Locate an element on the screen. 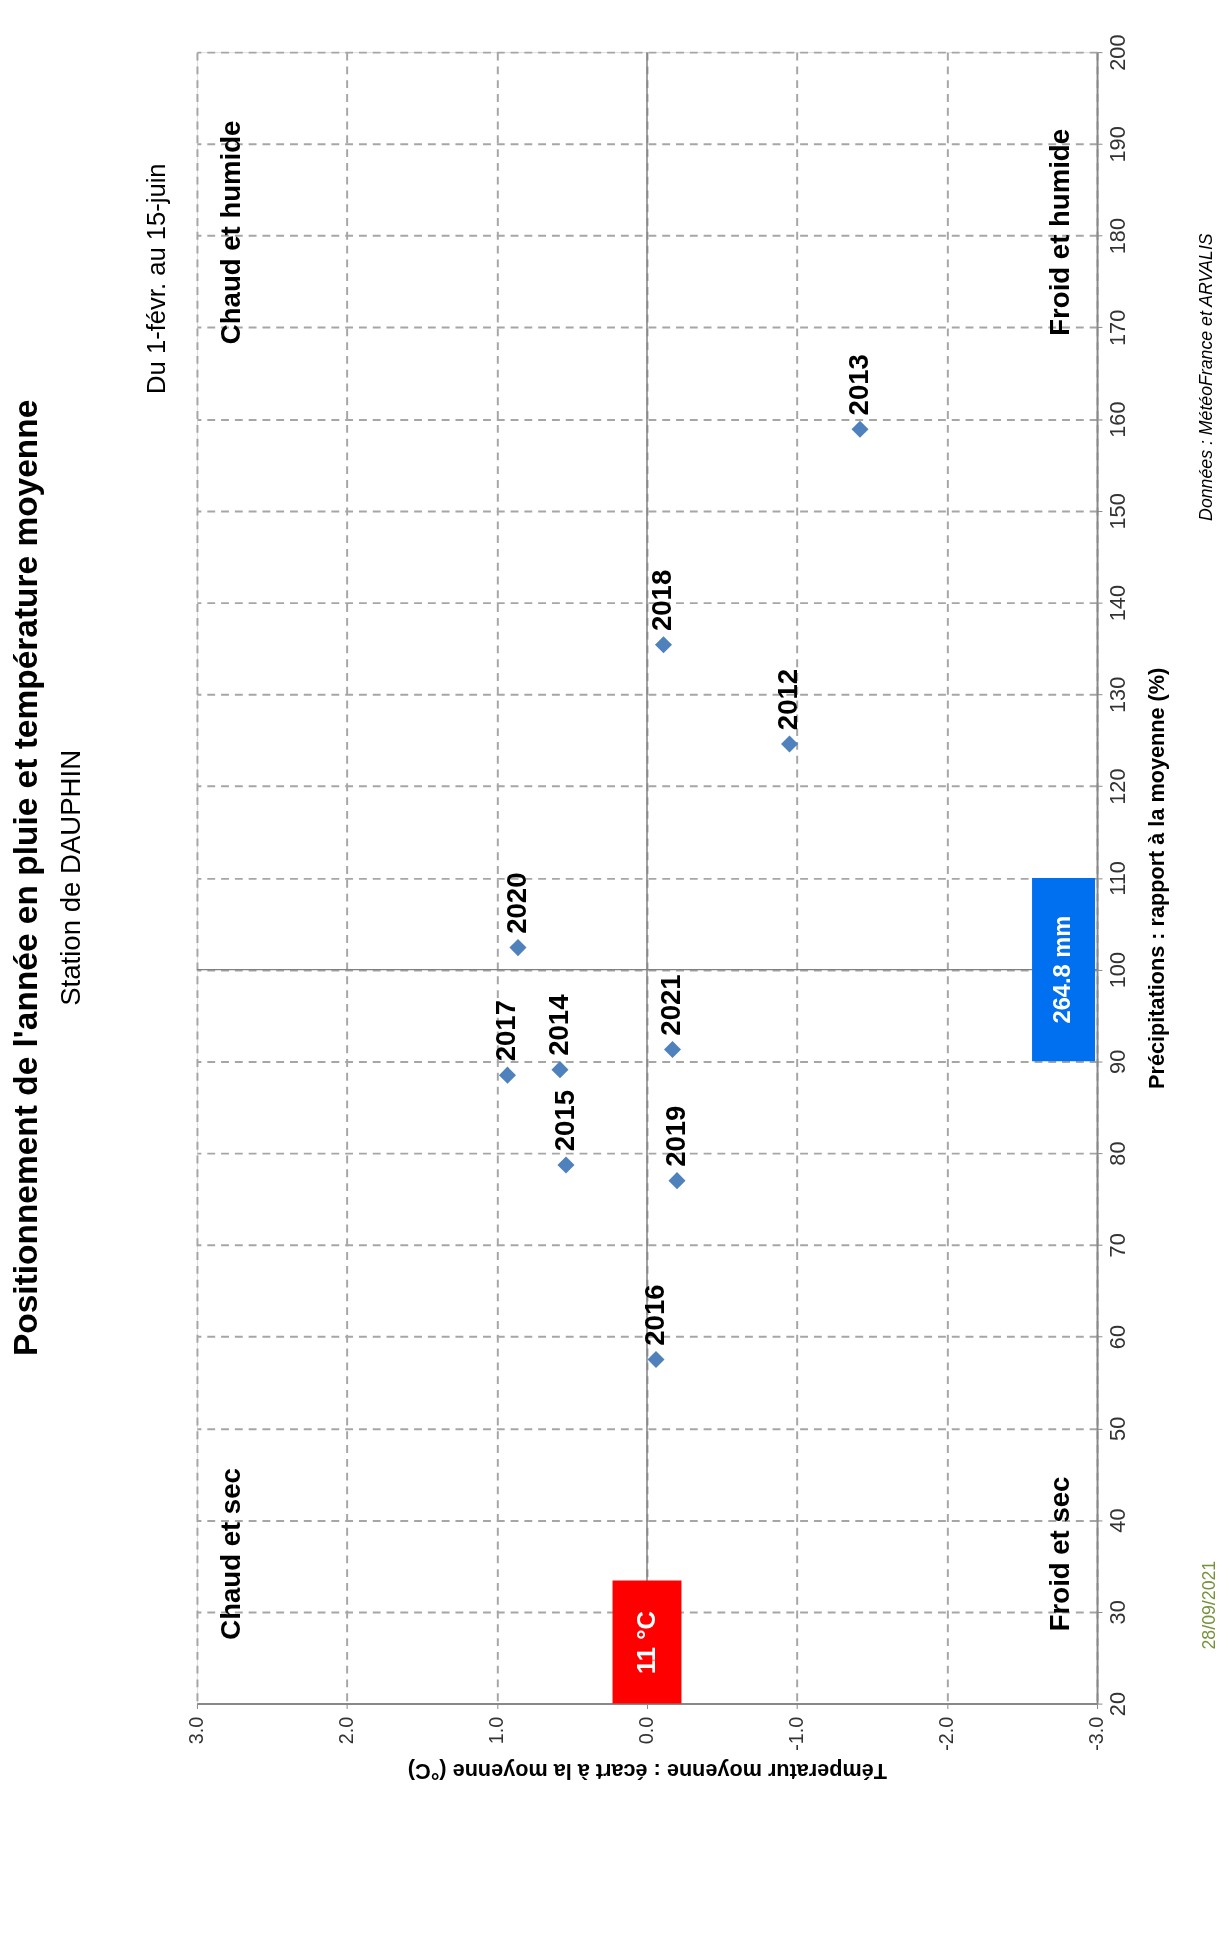 The image size is (1229, 1934). annotation: 2018 is located at coordinates (662, 600).